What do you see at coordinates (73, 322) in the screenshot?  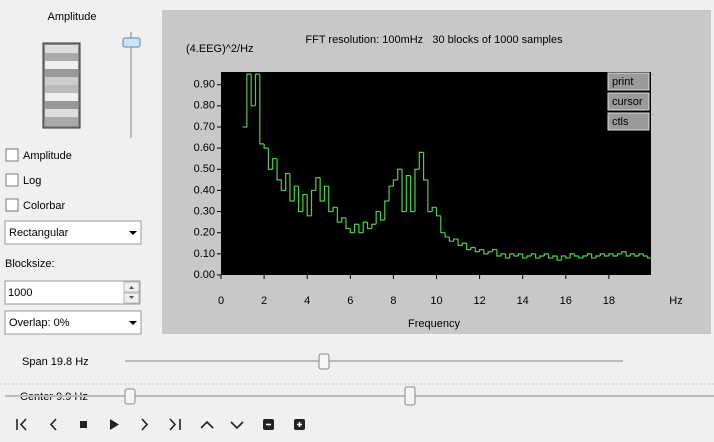 I see `overlap-dropdown` at bounding box center [73, 322].